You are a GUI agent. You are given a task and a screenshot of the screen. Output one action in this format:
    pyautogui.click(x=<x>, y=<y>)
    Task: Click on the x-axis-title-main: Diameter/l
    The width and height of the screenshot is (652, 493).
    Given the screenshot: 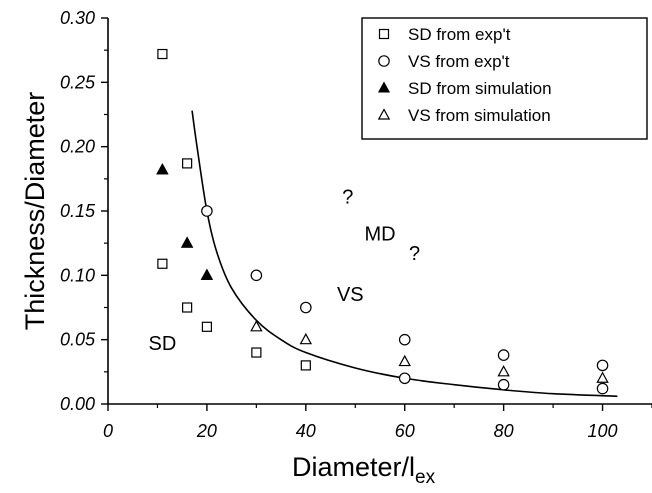 What is the action you would take?
    pyautogui.click(x=353, y=467)
    